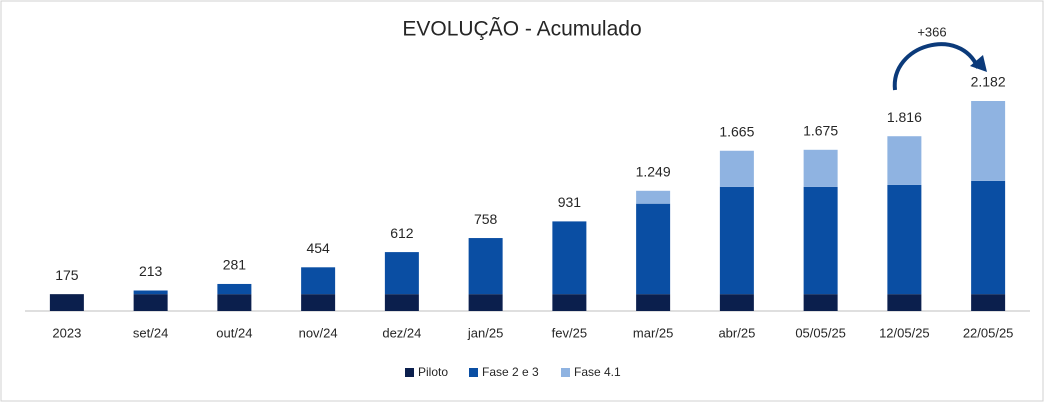  I want to click on x-tick-label: dez/24, so click(401, 332).